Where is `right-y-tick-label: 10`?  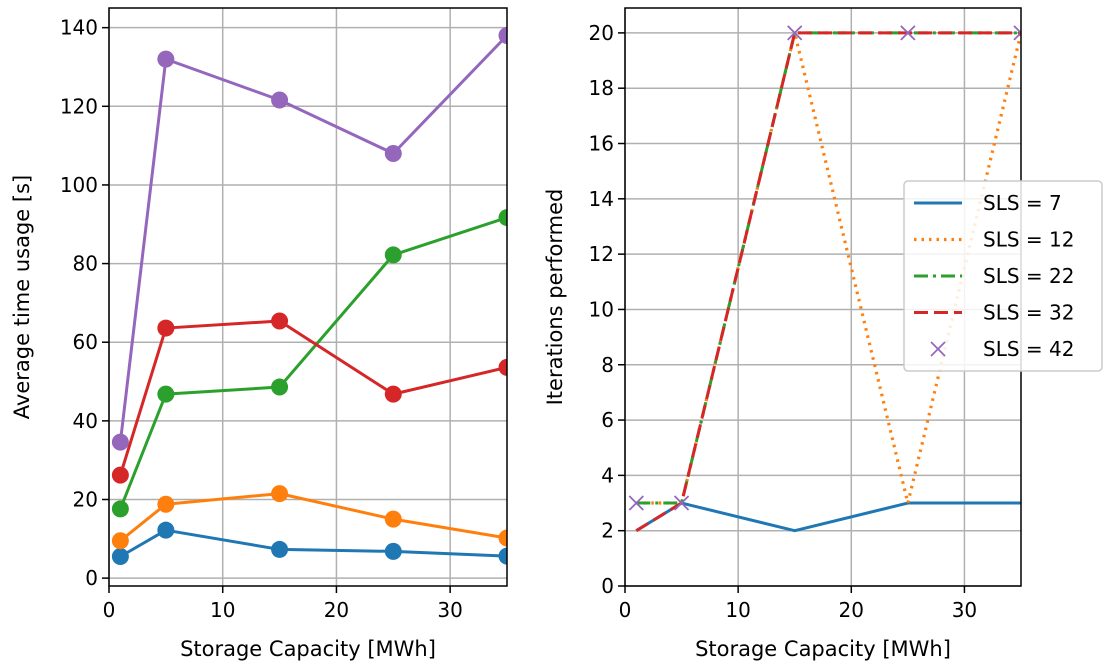
right-y-tick-label: 10 is located at coordinates (601, 309).